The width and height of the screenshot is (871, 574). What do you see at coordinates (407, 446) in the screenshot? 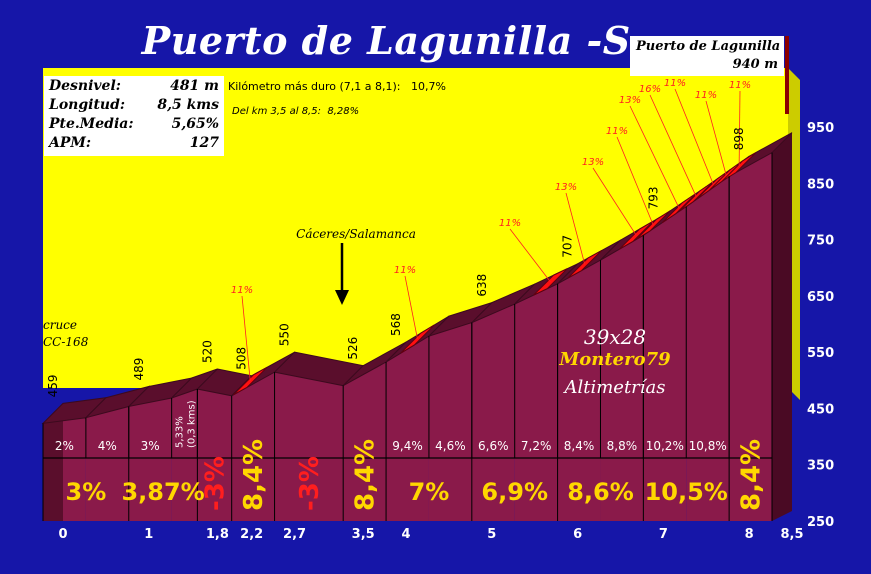
I see `segment-gradient-label: 9,4%` at bounding box center [407, 446].